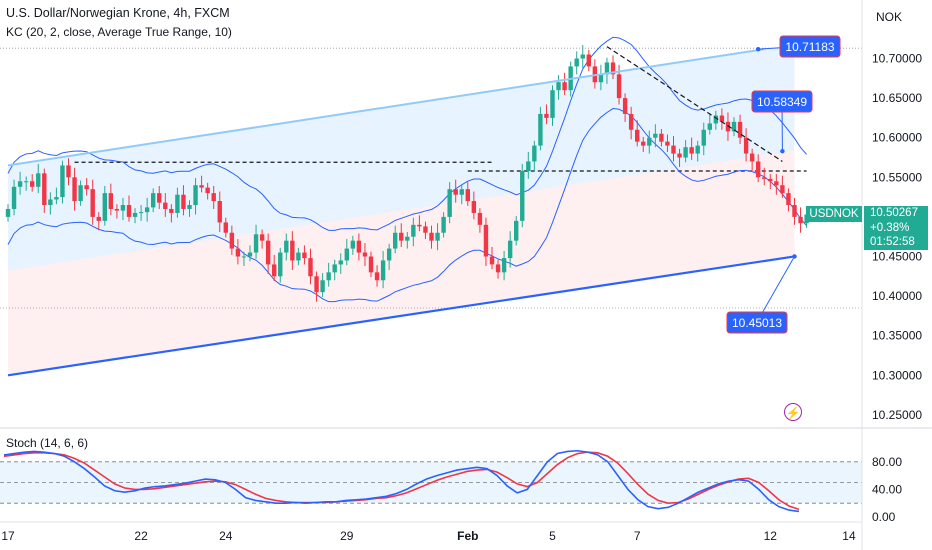 The image size is (932, 550). I want to click on upper-target-label: 10.71183, so click(809, 47).